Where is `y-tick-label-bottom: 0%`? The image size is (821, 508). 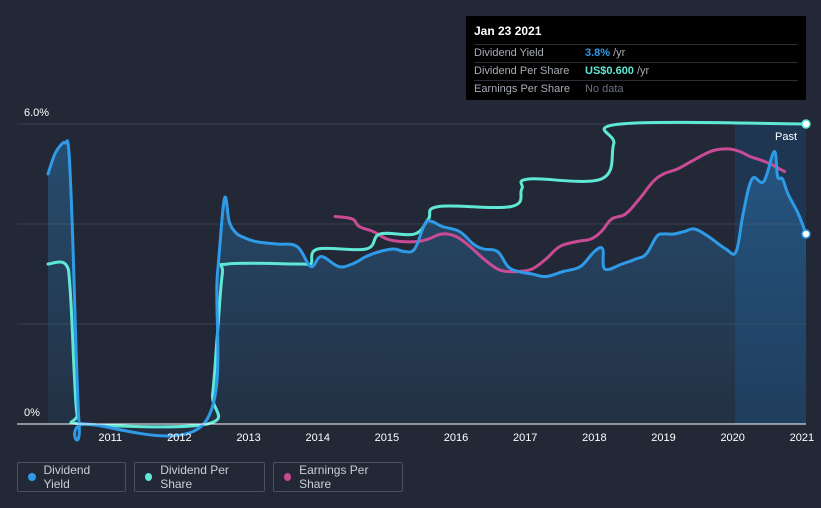 y-tick-label-bottom: 0% is located at coordinates (32, 413).